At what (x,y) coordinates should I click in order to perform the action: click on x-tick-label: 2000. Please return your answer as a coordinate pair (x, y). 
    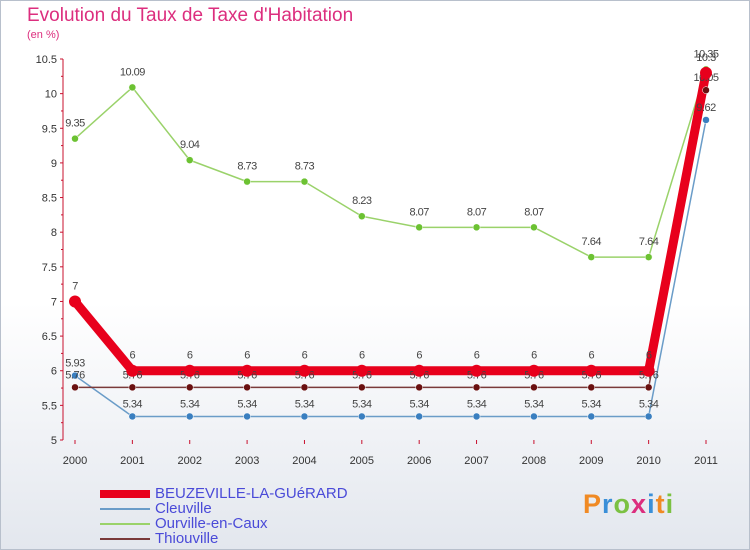
    Looking at the image, I should click on (75, 461).